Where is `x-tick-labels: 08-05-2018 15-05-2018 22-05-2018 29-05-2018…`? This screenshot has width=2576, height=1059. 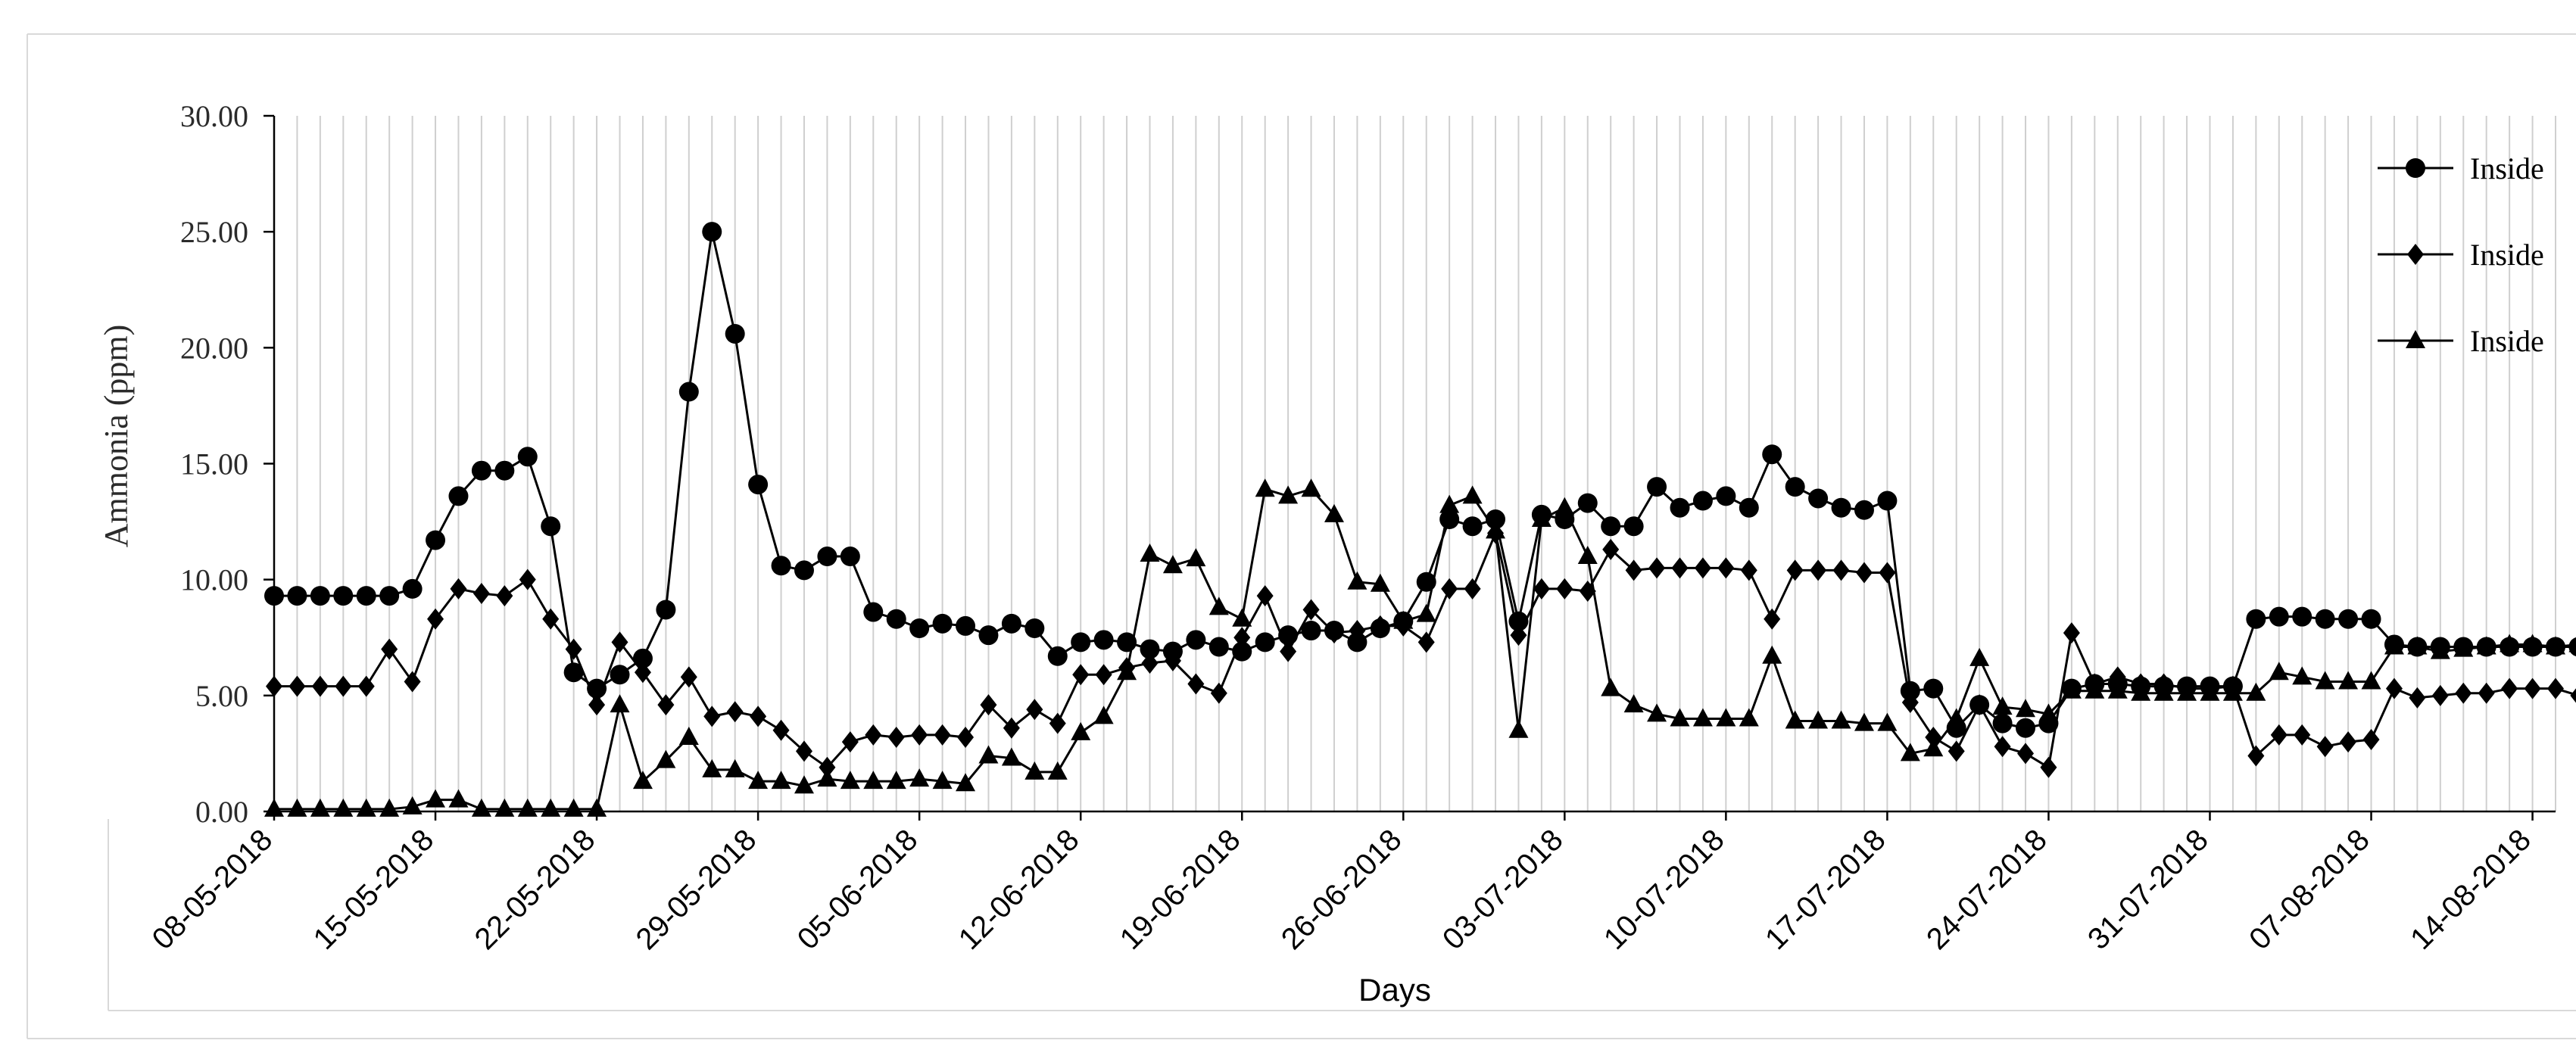
x-tick-labels: 08-05-2018 15-05-2018 22-05-2018 29-05-2018… is located at coordinates (1341, 889).